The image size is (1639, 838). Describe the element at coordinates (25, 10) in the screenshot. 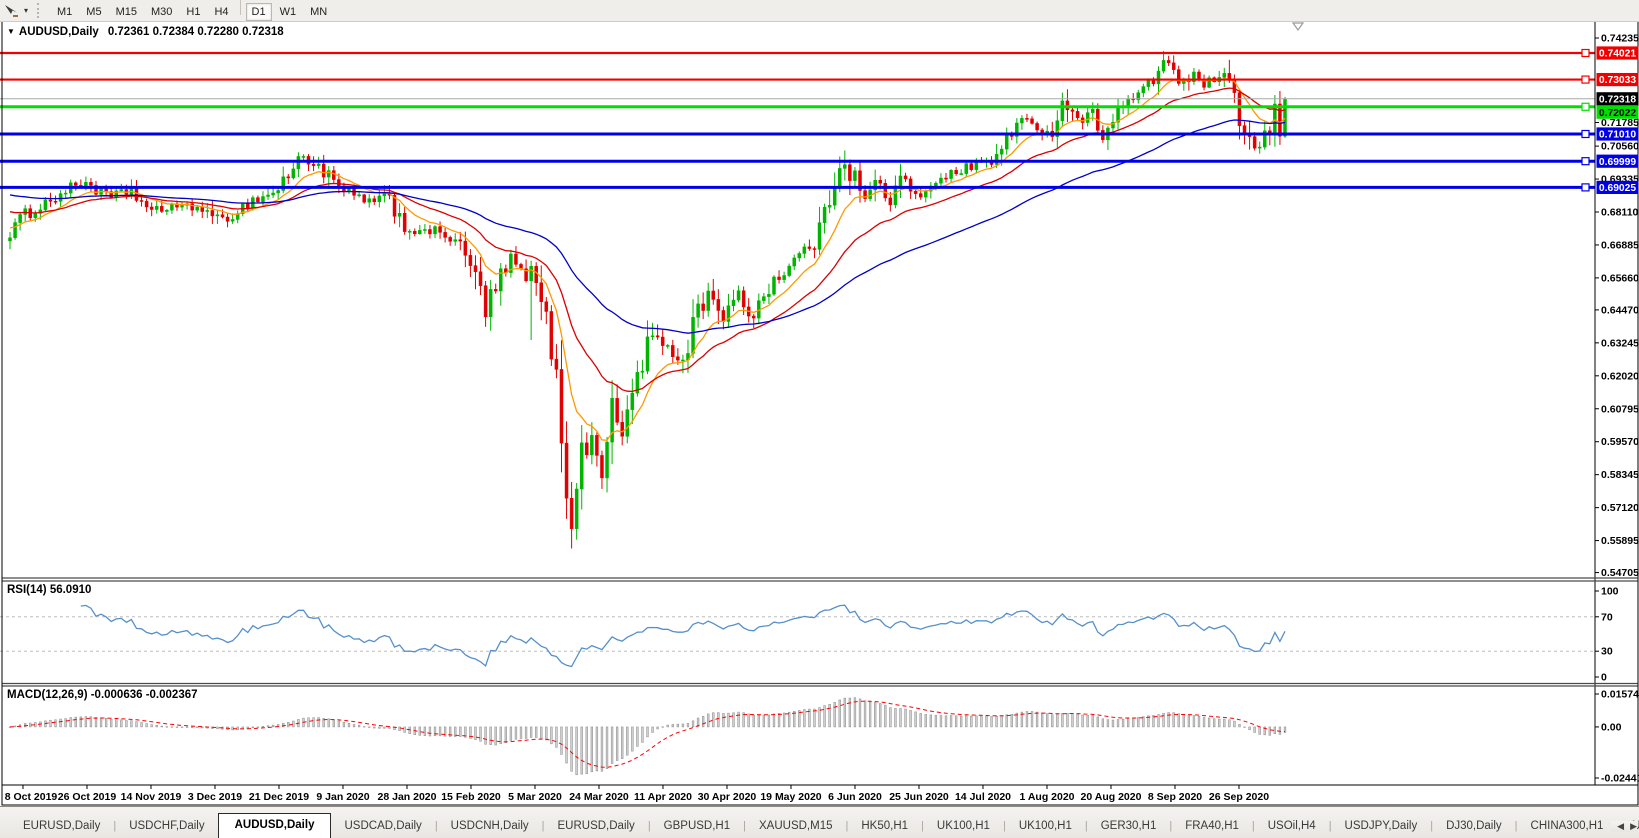

I see `tool-dropdown-arrow-icon: ▾` at that location.